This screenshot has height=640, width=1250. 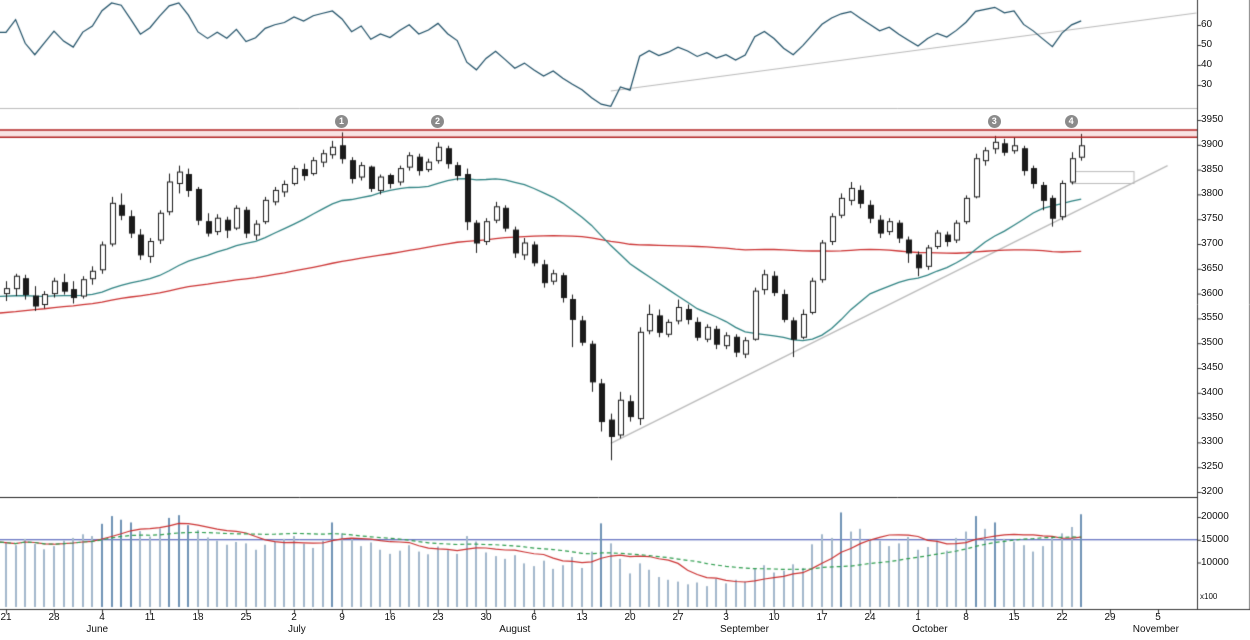 I want to click on price-tick-label: 3500, so click(x=1212, y=343).